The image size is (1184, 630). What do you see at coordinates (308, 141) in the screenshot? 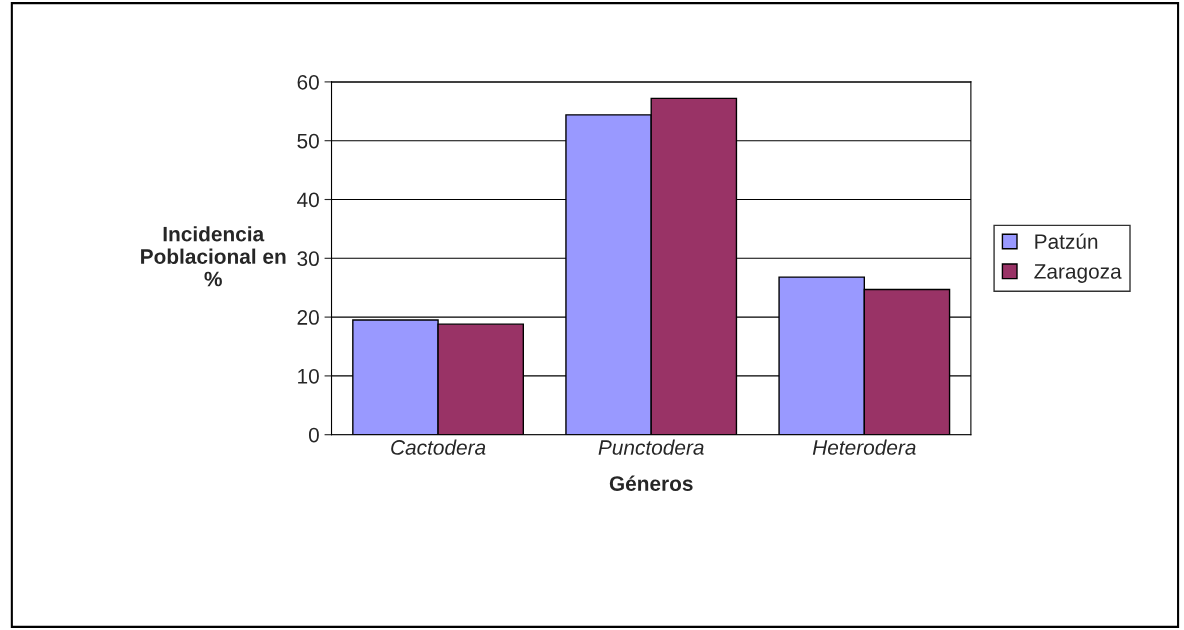
I see `y-tick-label: 50` at bounding box center [308, 141].